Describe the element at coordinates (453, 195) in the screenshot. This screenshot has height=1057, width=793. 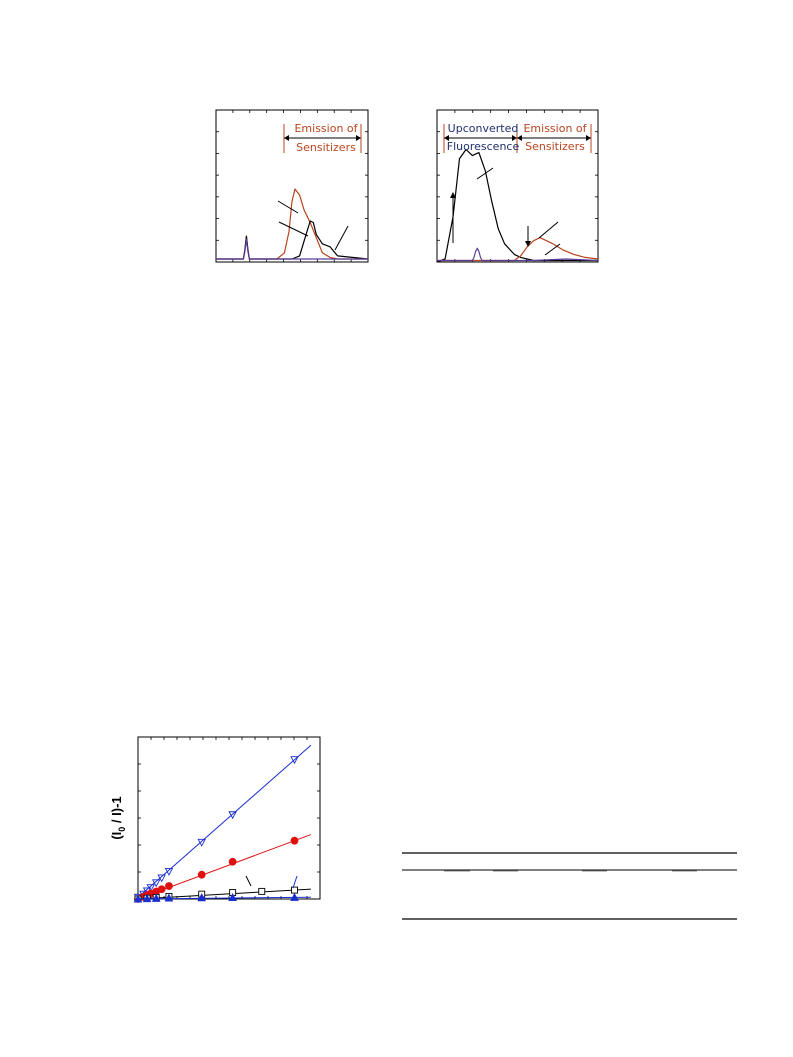
I see `up-arrowhead` at that location.